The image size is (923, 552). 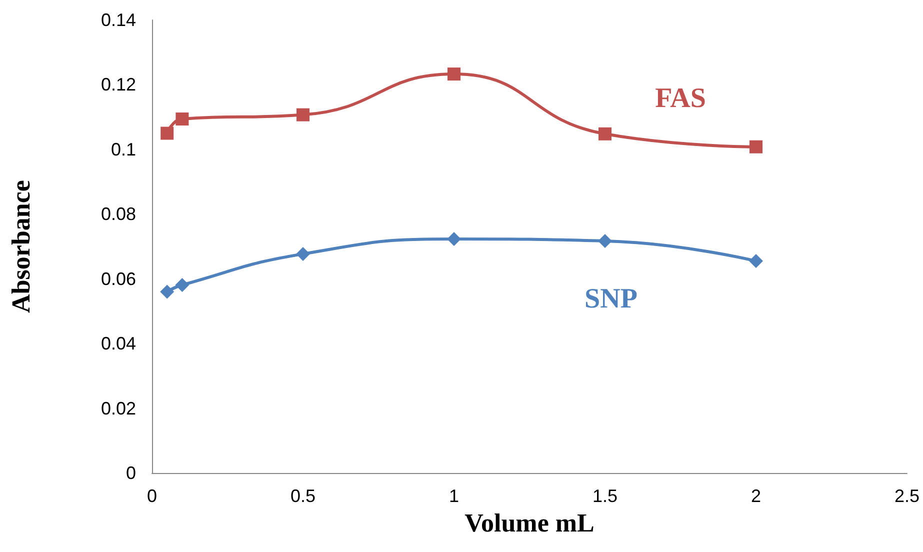 I want to click on y-tick-label: 0.02, so click(x=118, y=408).